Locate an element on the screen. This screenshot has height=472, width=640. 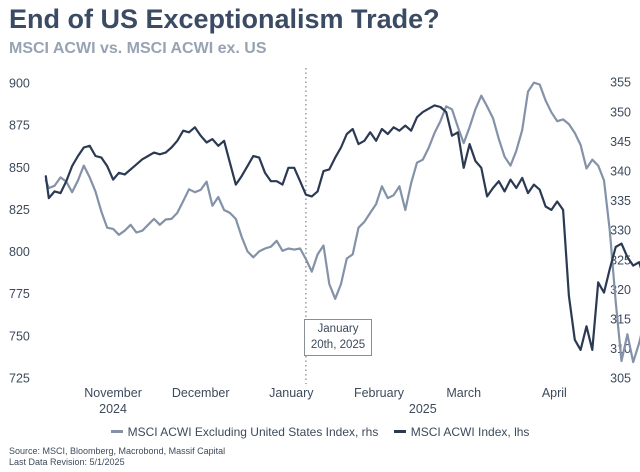
right-axis-tick-label: 350 is located at coordinates (620, 112).